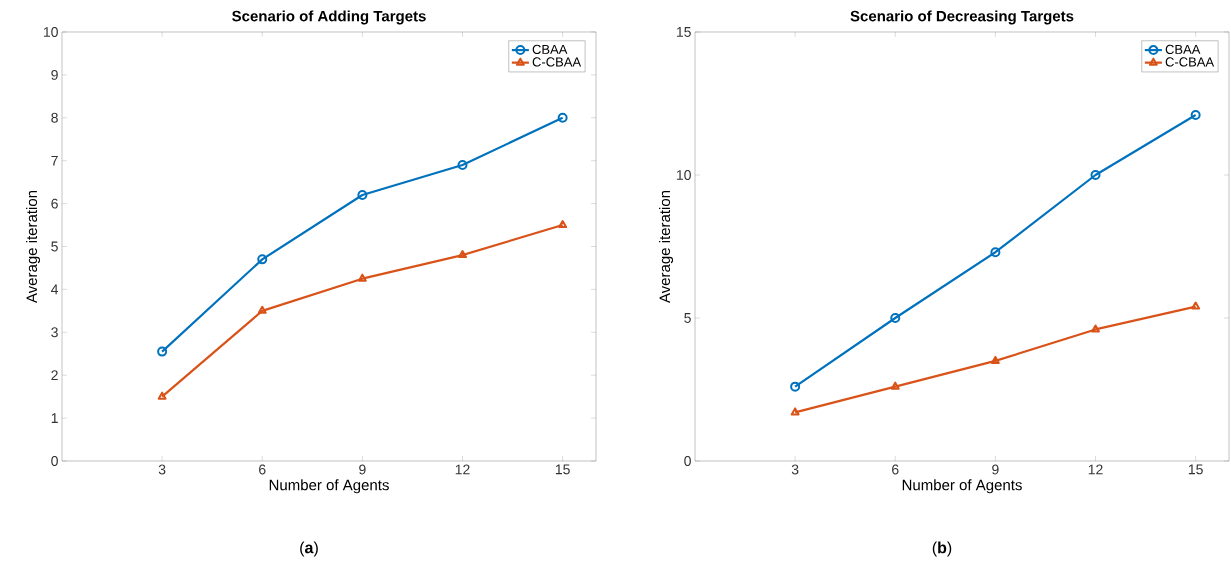 This screenshot has height=565, width=1231. Describe the element at coordinates (54, 160) in the screenshot. I see `y-tick-label: 7` at that location.